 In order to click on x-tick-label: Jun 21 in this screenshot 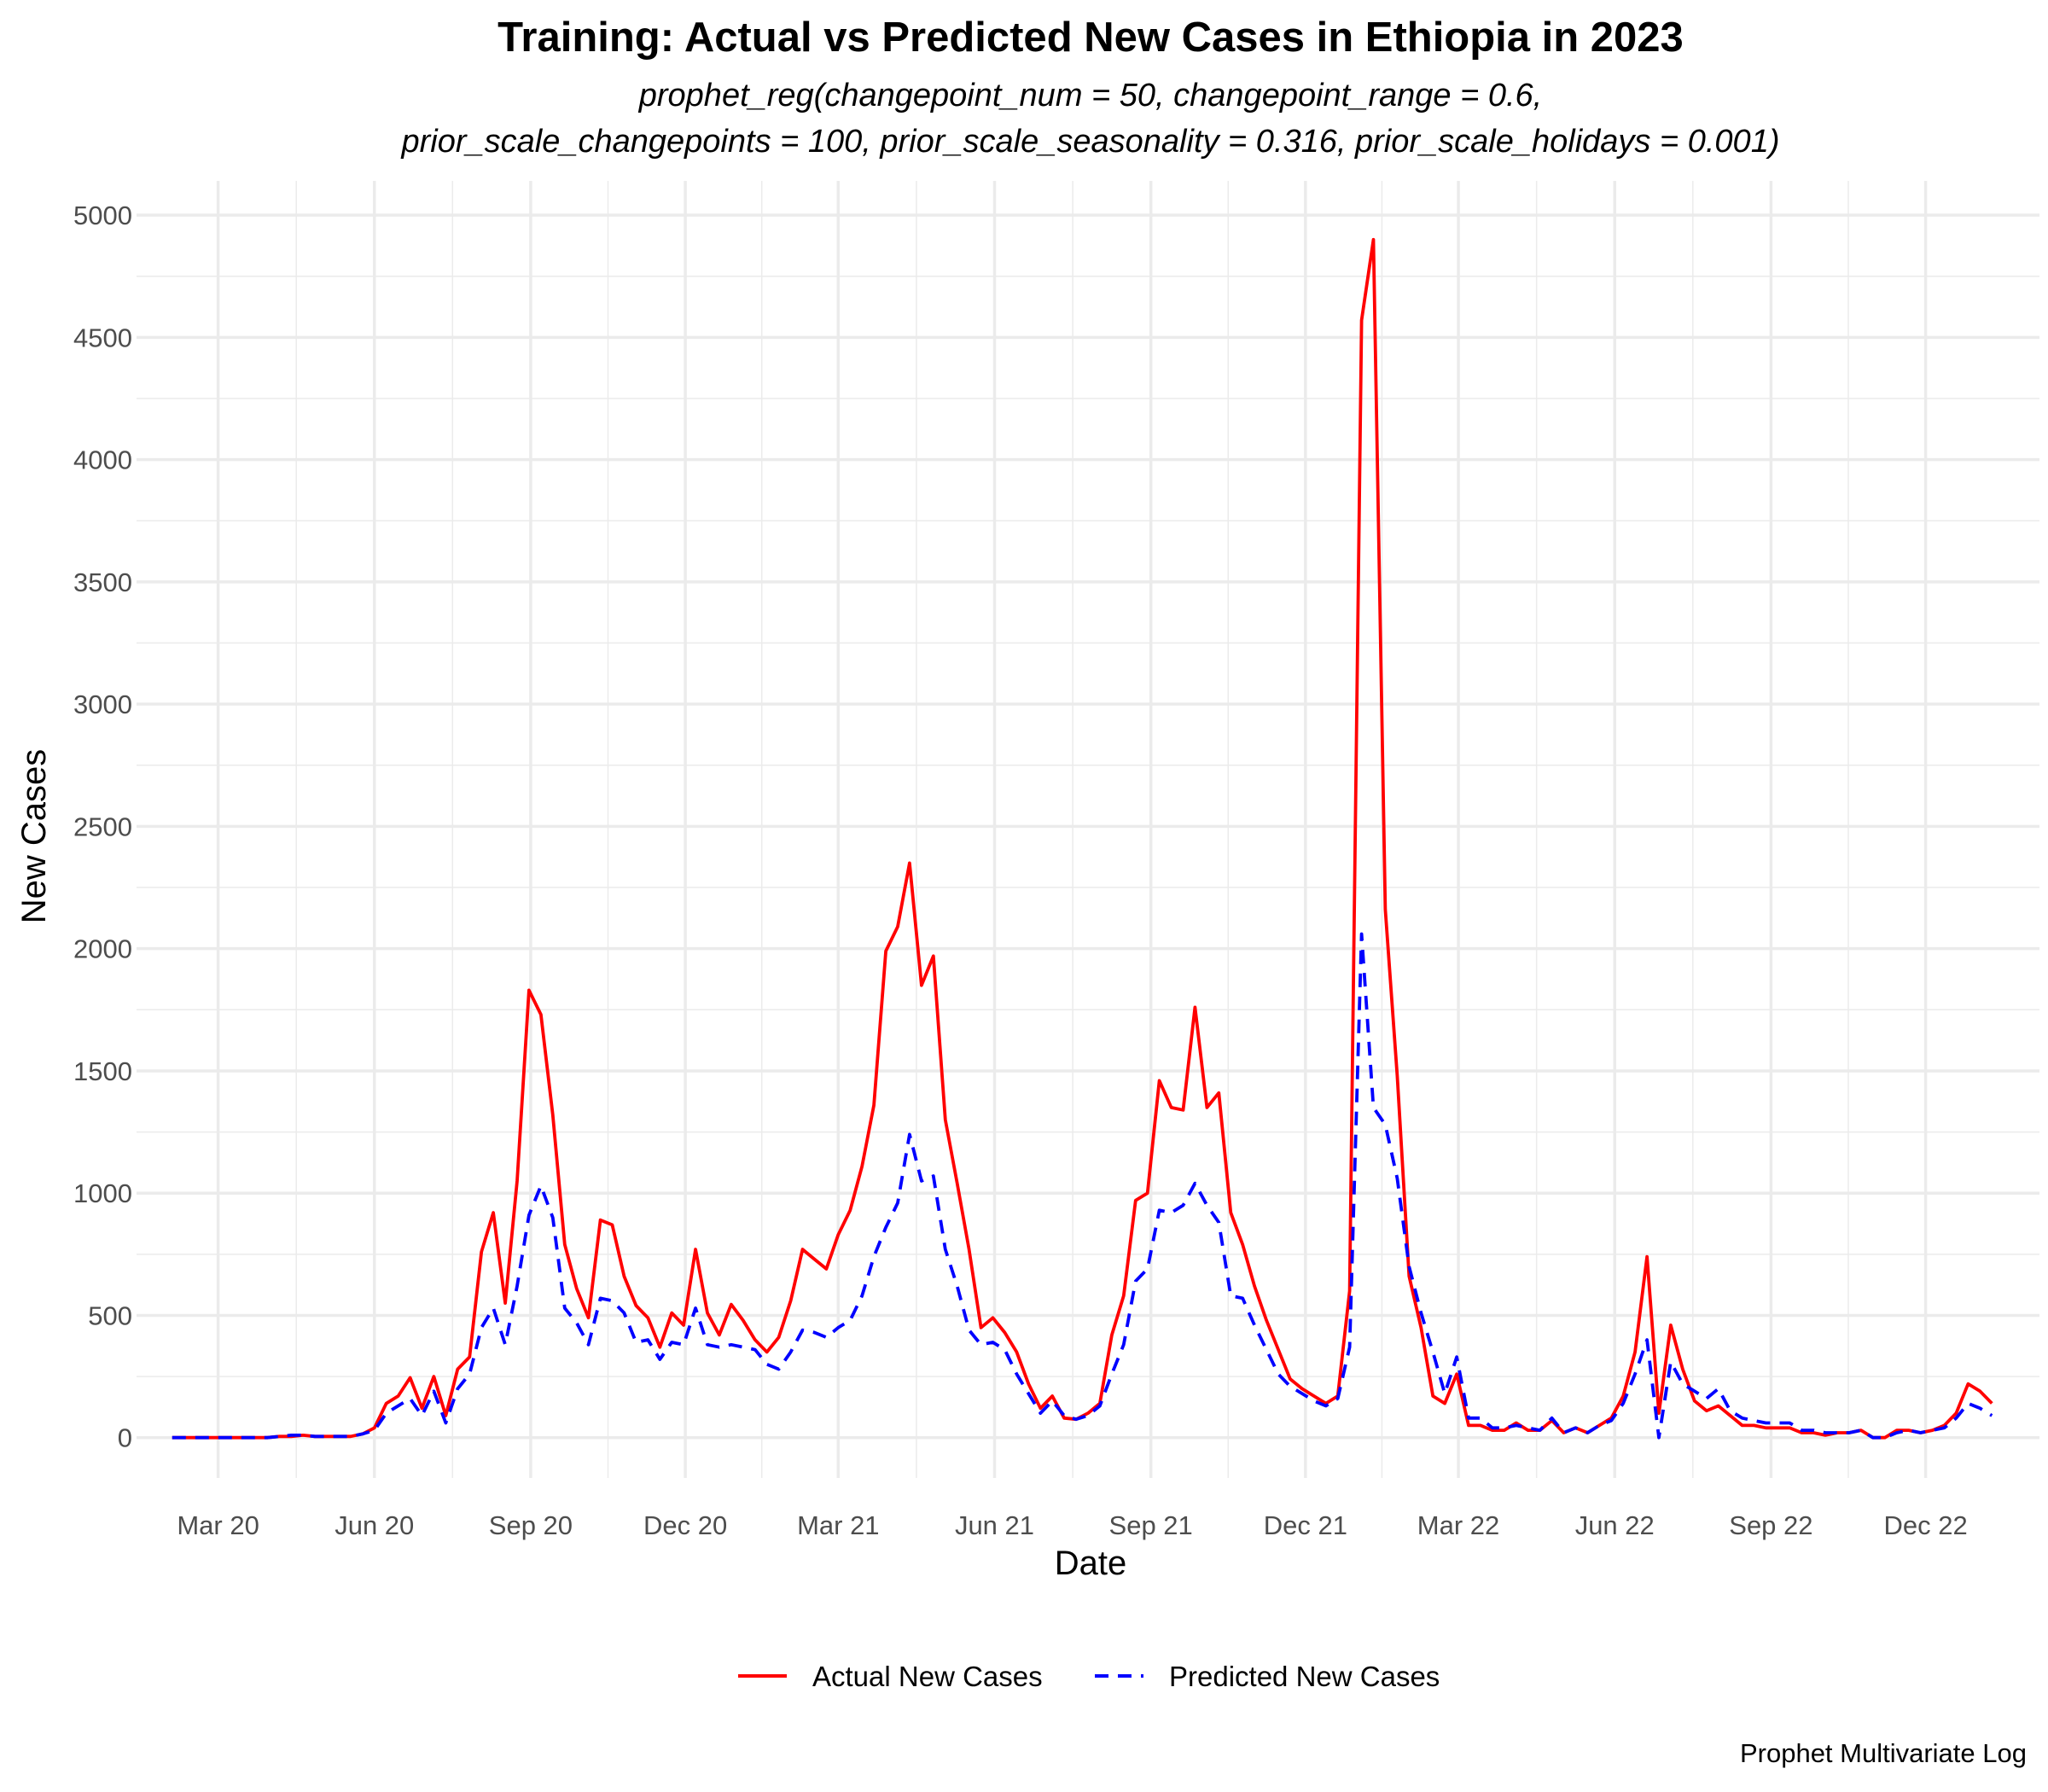, I will do `click(995, 1525)`.